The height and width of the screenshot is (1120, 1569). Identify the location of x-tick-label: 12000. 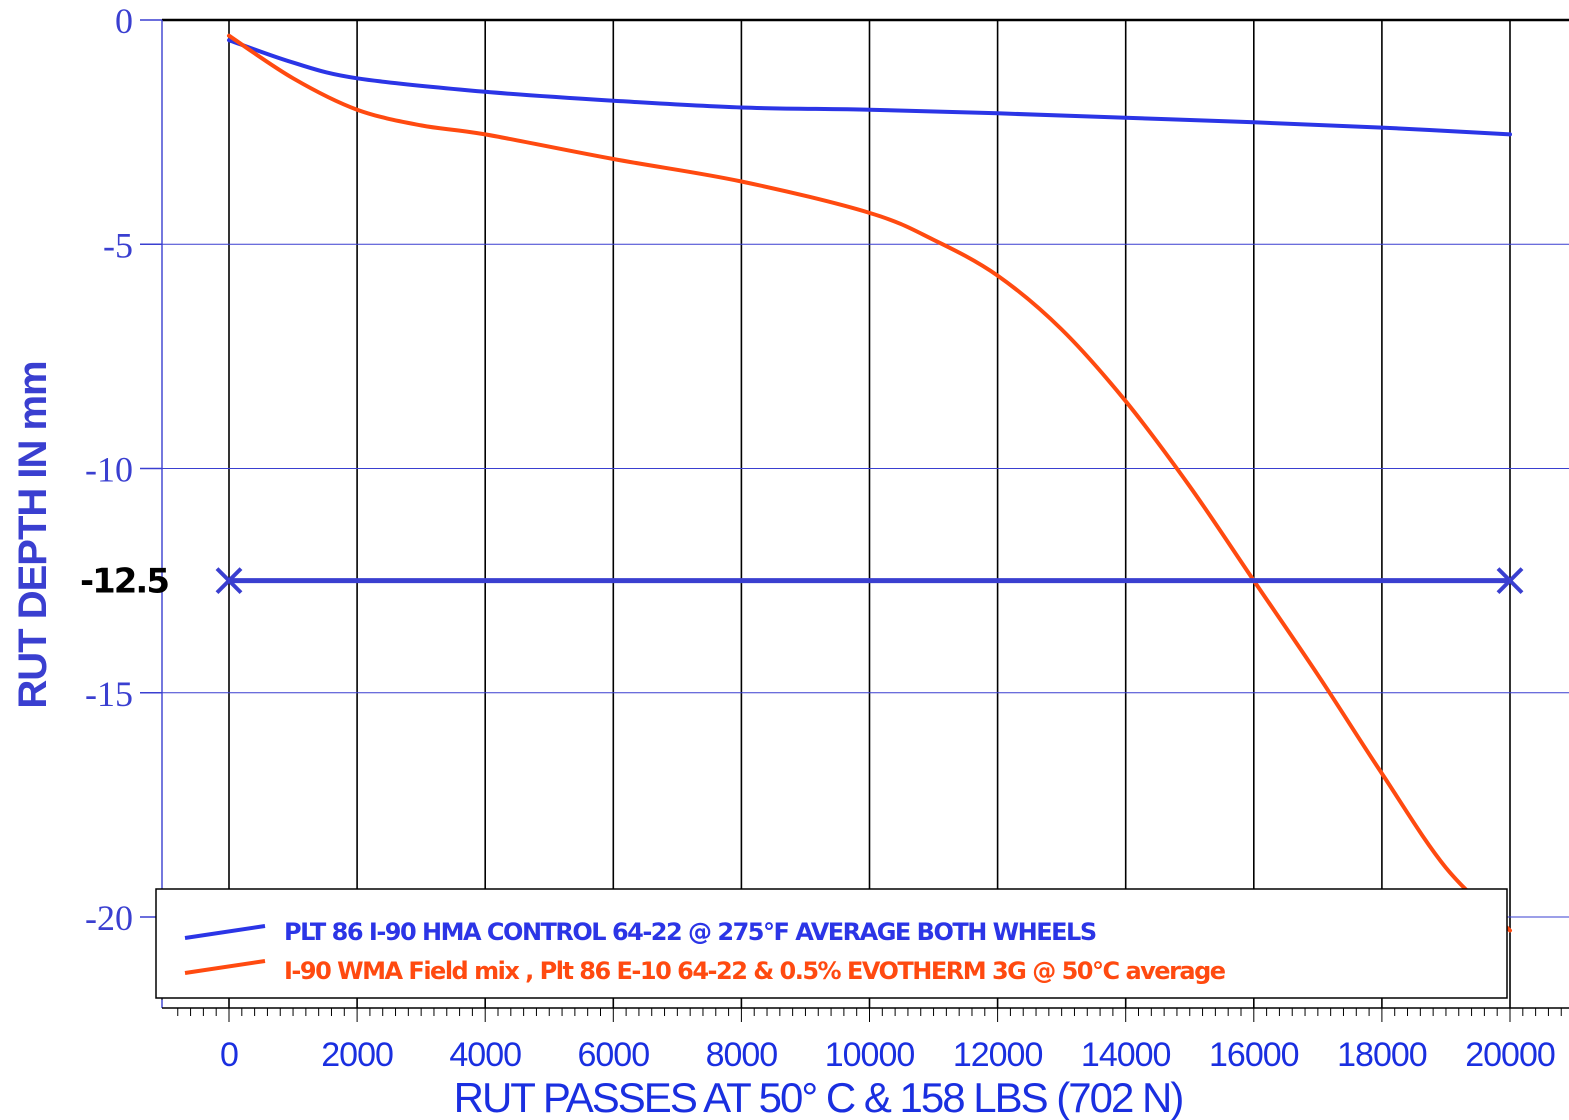
(998, 1055).